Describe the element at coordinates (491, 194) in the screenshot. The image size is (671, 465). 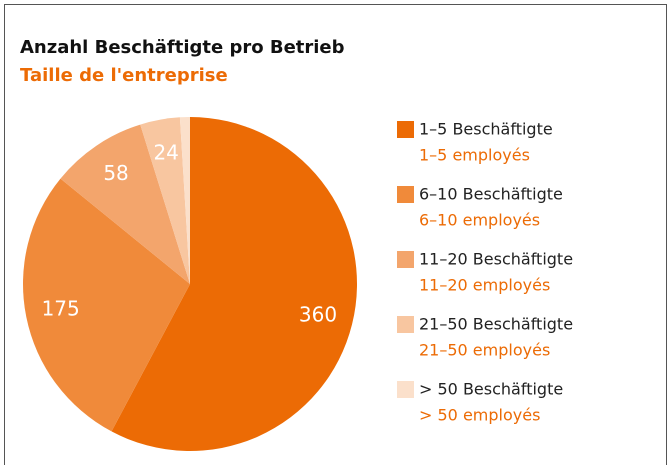
I see `legend-label: 6–10 Beschäftigte` at that location.